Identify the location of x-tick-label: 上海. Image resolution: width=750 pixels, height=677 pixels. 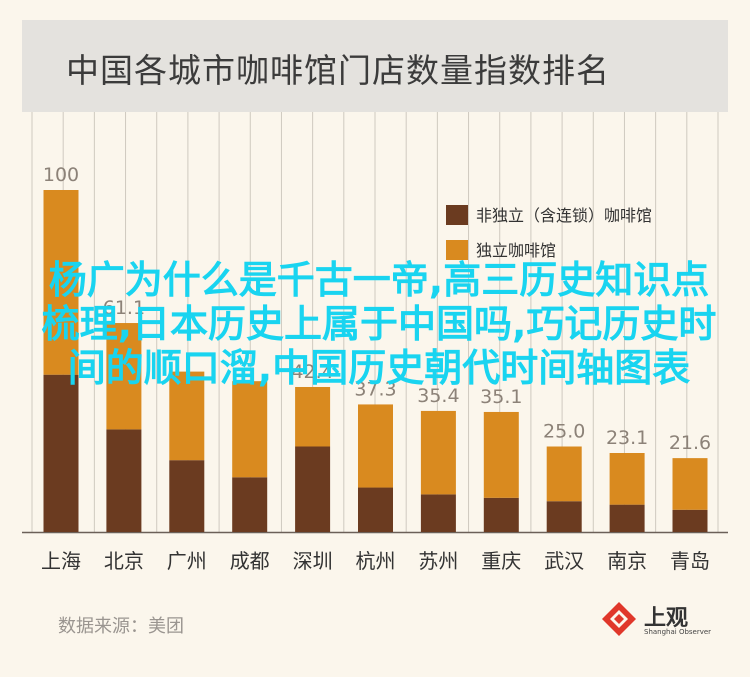
(61, 561).